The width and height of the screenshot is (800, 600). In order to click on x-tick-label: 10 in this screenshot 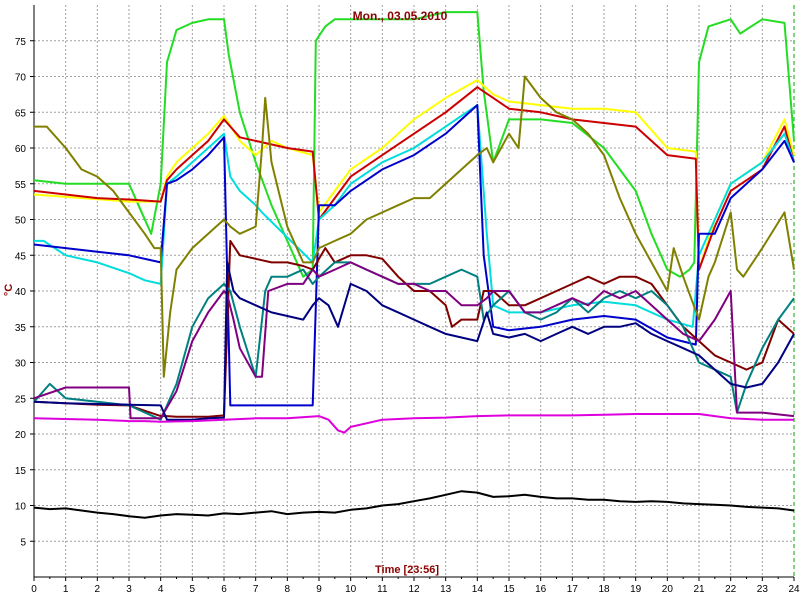, I will do `click(351, 589)`.